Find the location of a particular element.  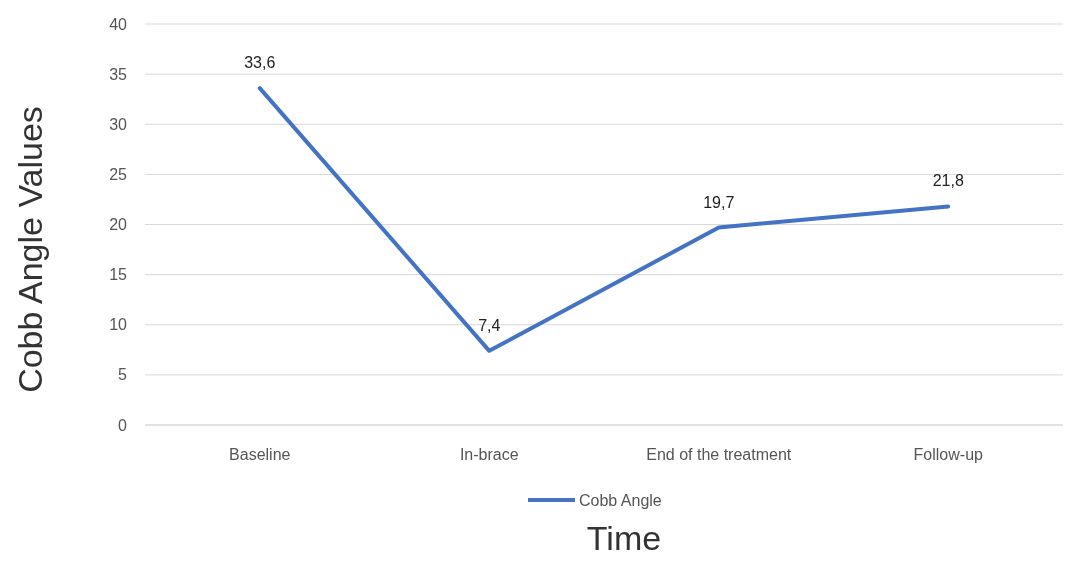

y-tick-label: 25 is located at coordinates (118, 174).